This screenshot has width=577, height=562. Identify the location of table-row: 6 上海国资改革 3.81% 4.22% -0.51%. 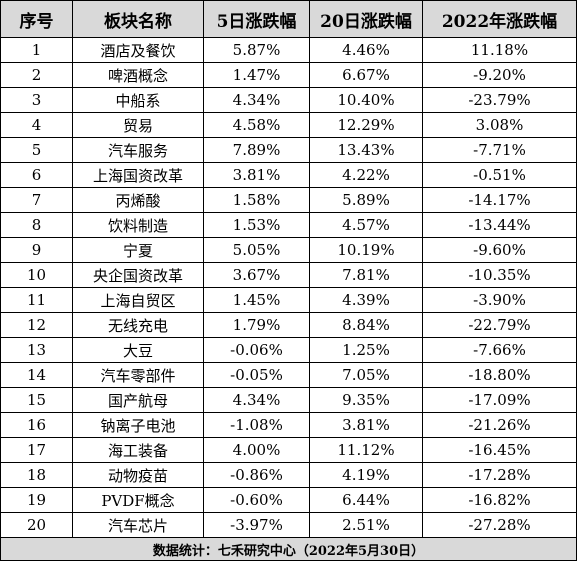
(288, 175).